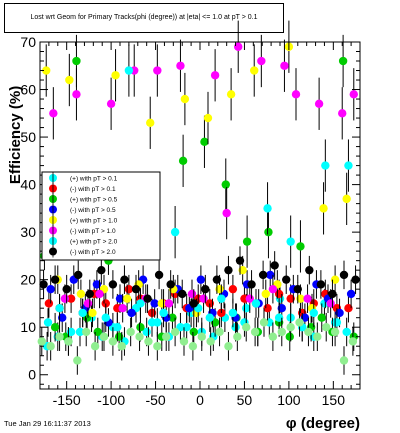 This screenshot has height=433, width=400. I want to click on x-tick-label: -100, so click(111, 400).